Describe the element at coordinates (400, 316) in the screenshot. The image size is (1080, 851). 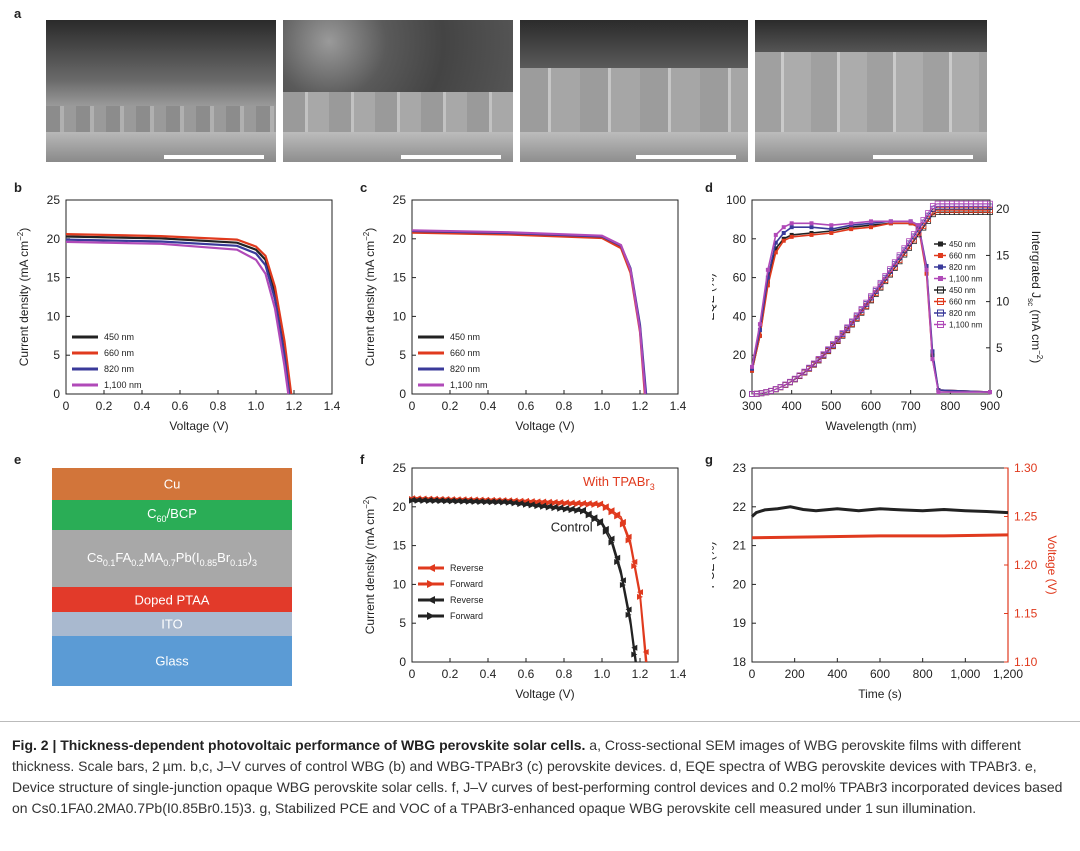
I see `y-tick-label: 10` at that location.